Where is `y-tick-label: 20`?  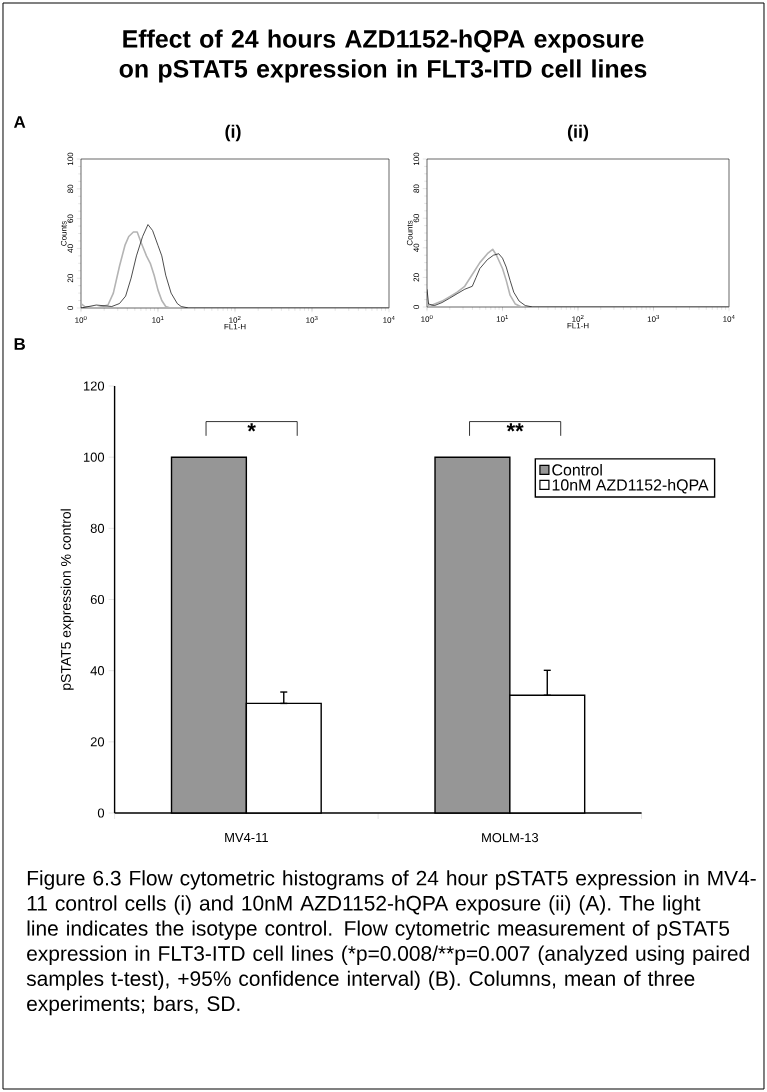 y-tick-label: 20 is located at coordinates (97, 742).